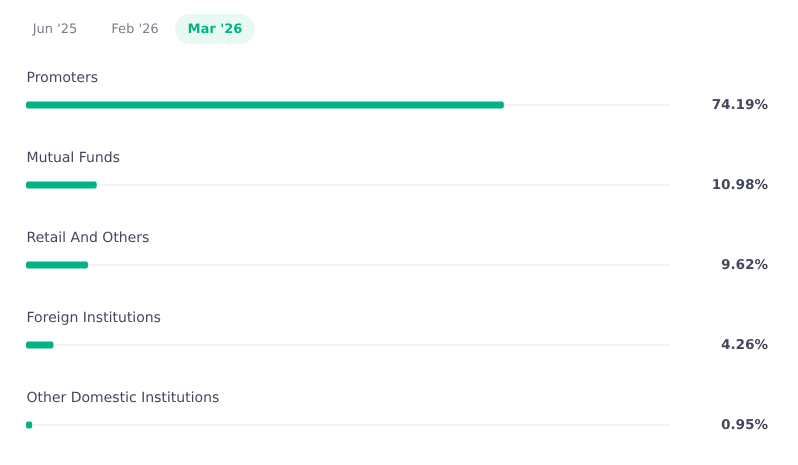 Image resolution: width=798 pixels, height=465 pixels. Describe the element at coordinates (93, 318) in the screenshot. I see `y-tick-label: Foreign Institutions` at that location.